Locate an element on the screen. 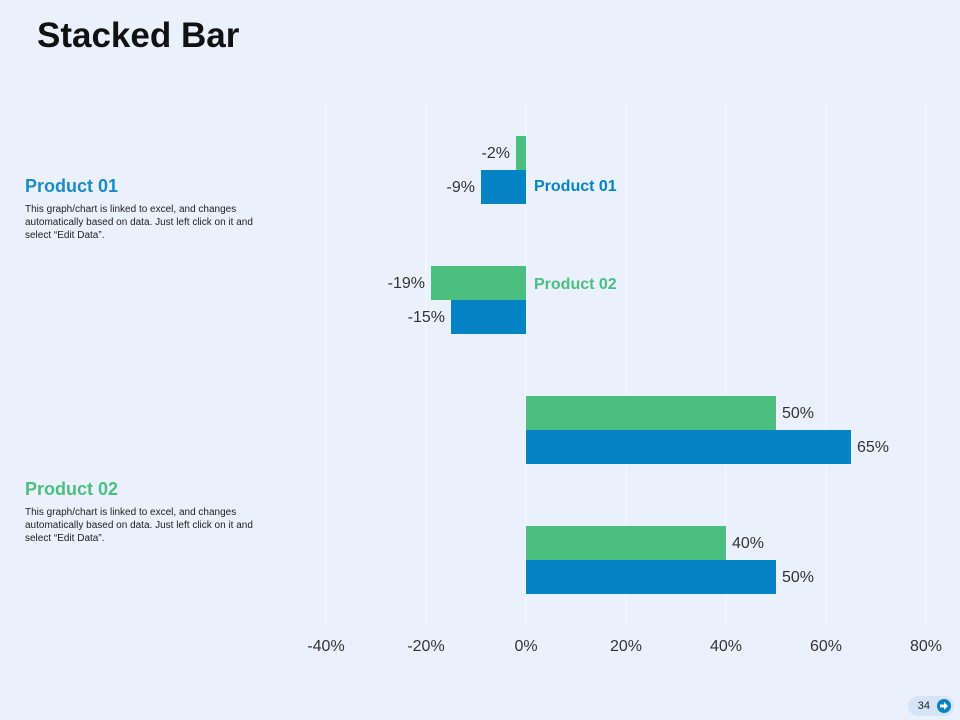 The width and height of the screenshot is (960, 720). x-tick-label: 40% is located at coordinates (726, 646).